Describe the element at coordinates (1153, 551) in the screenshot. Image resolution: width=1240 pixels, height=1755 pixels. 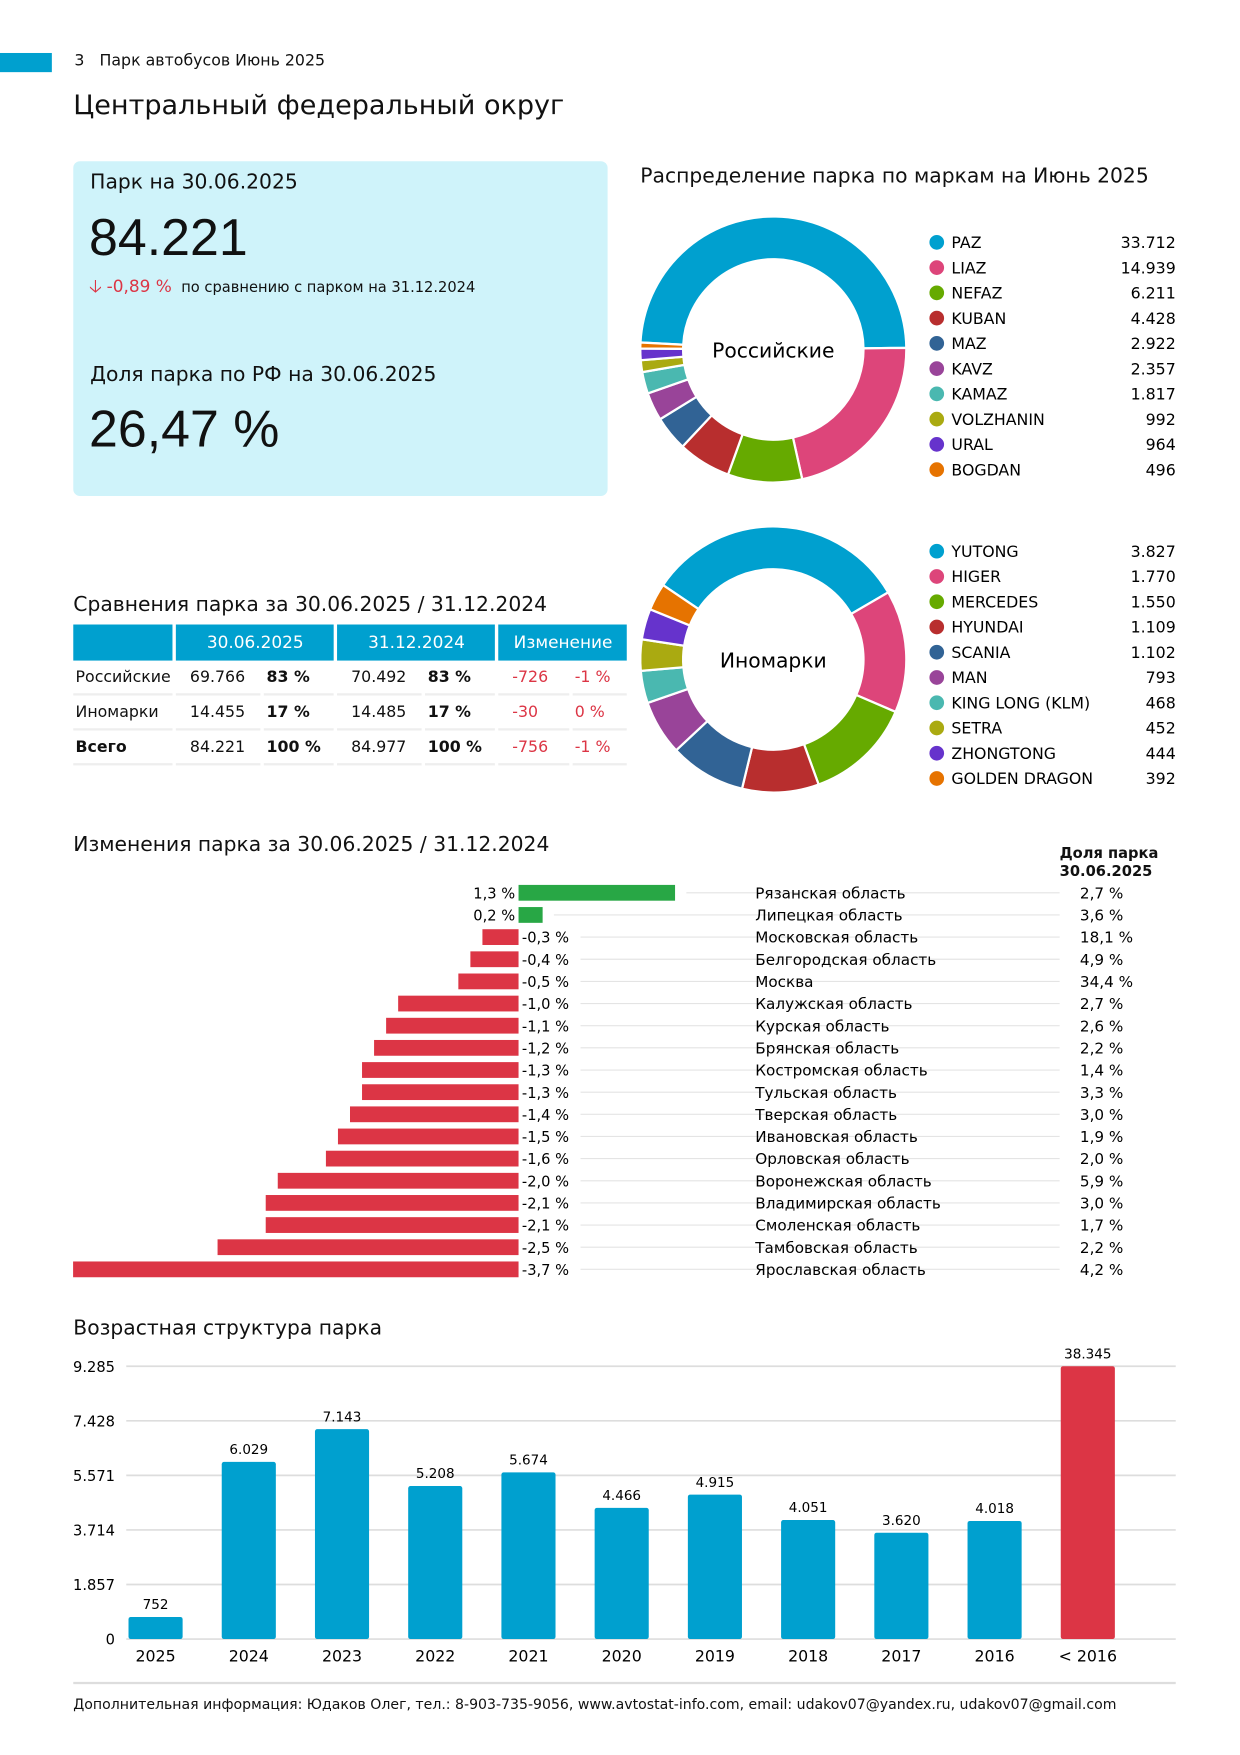
I see `legend-value: 3.827` at that location.